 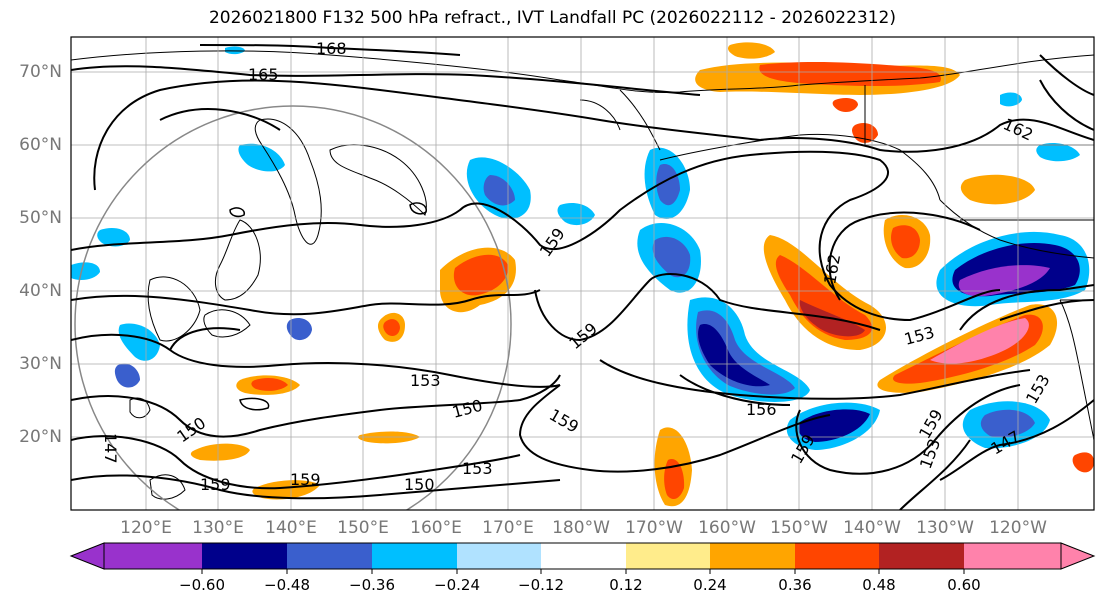 What do you see at coordinates (110, 448) in the screenshot?
I see `contour-label: 147` at bounding box center [110, 448].